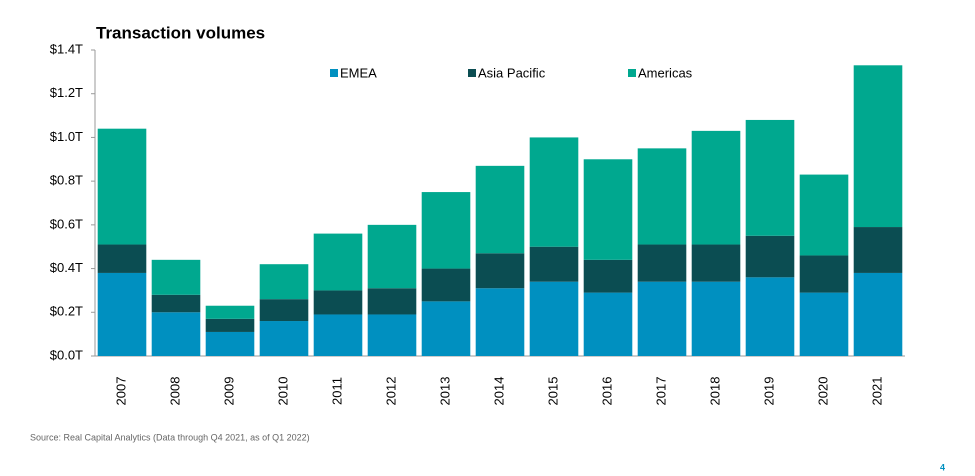  Describe the element at coordinates (942, 467) in the screenshot. I see `page-number: 4` at that location.